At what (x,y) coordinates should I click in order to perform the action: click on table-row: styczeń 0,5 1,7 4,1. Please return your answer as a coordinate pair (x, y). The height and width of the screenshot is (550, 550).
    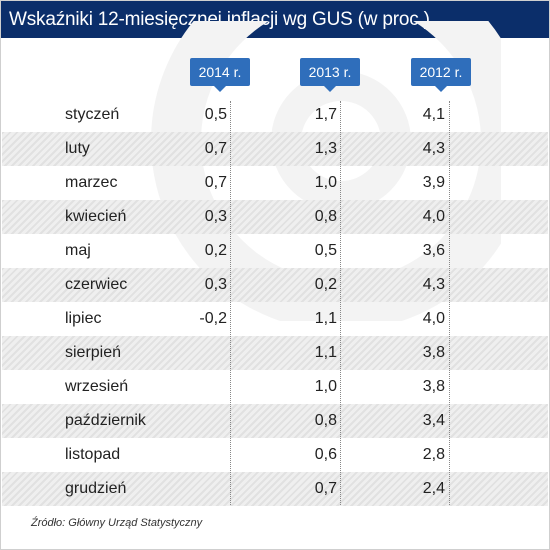
    Looking at the image, I should click on (275, 115).